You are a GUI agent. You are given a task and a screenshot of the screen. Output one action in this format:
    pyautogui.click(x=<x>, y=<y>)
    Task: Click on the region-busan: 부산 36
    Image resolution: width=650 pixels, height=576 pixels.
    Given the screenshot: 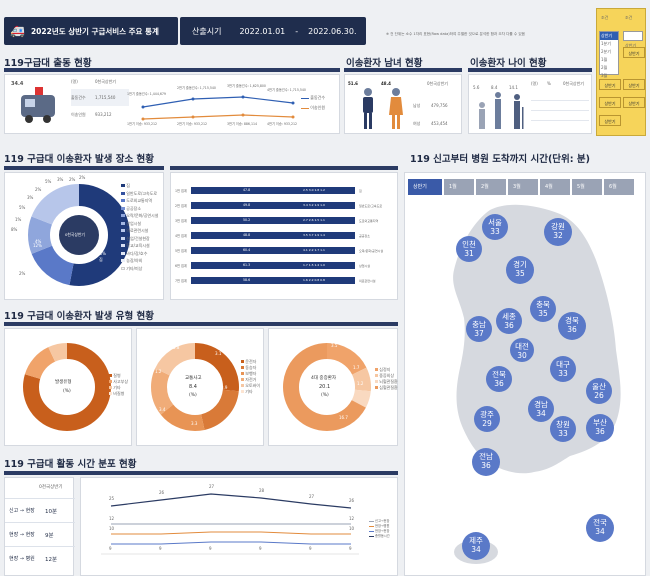 What is the action you would take?
    pyautogui.click(x=600, y=428)
    